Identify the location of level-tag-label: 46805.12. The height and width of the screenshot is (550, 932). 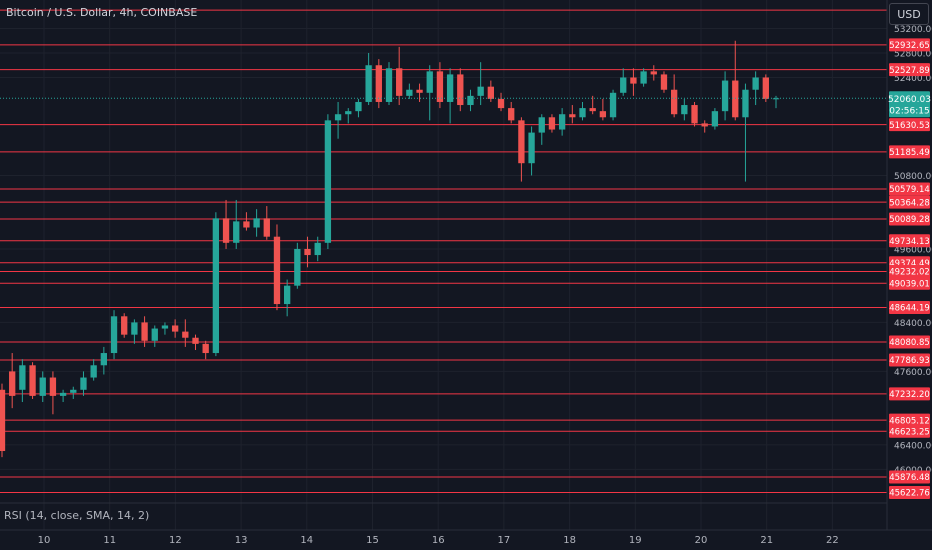
(909, 421).